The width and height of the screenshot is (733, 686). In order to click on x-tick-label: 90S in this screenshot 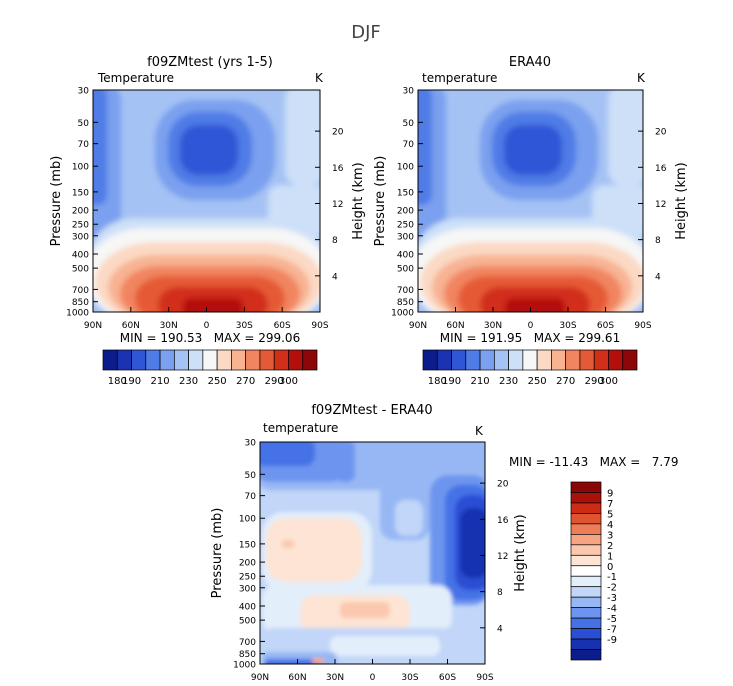, I will do `click(484, 678)`.